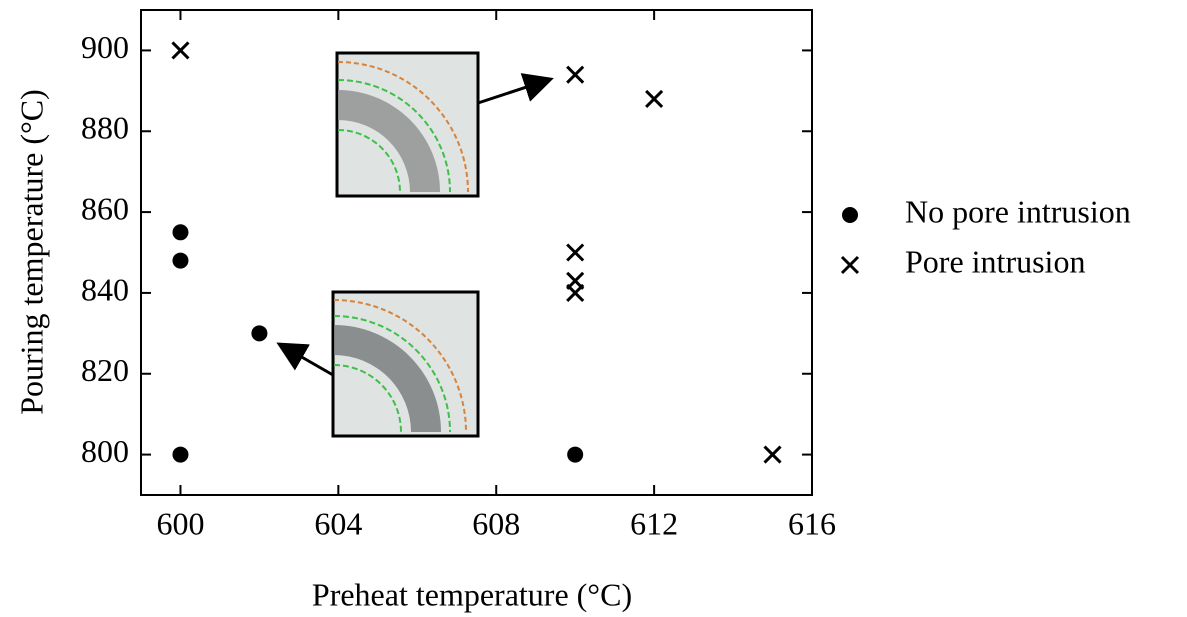 The height and width of the screenshot is (617, 1187). Describe the element at coordinates (405, 364) in the screenshot. I see `inset-bottom` at that location.